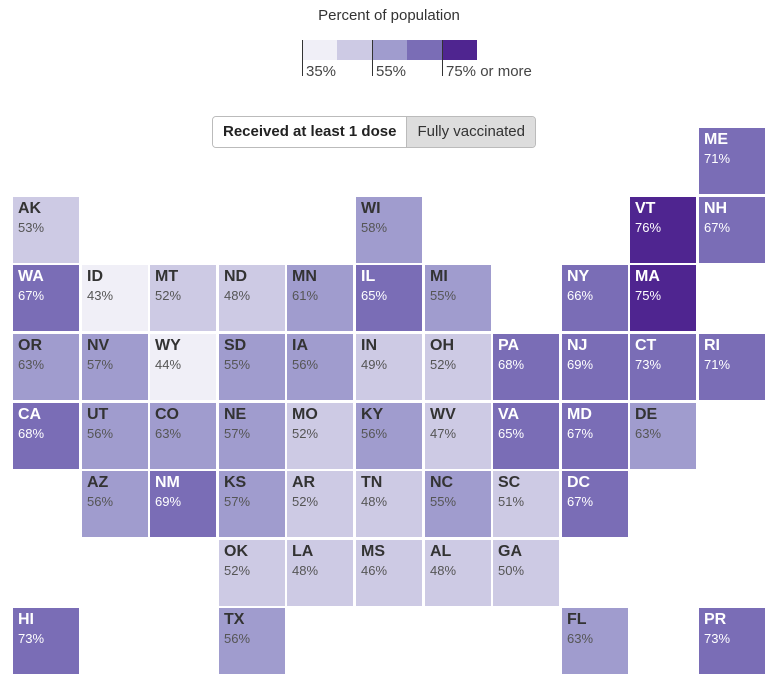  What do you see at coordinates (509, 414) in the screenshot?
I see `state-abbr: VA` at bounding box center [509, 414].